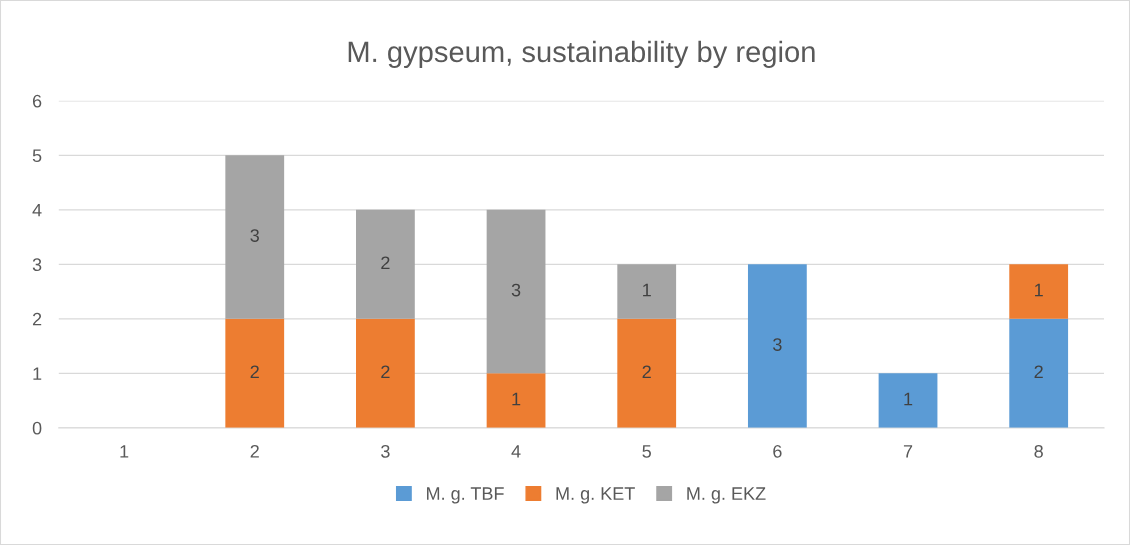  What do you see at coordinates (595, 495) in the screenshot?
I see `legend-label: M. g. KET` at bounding box center [595, 495].